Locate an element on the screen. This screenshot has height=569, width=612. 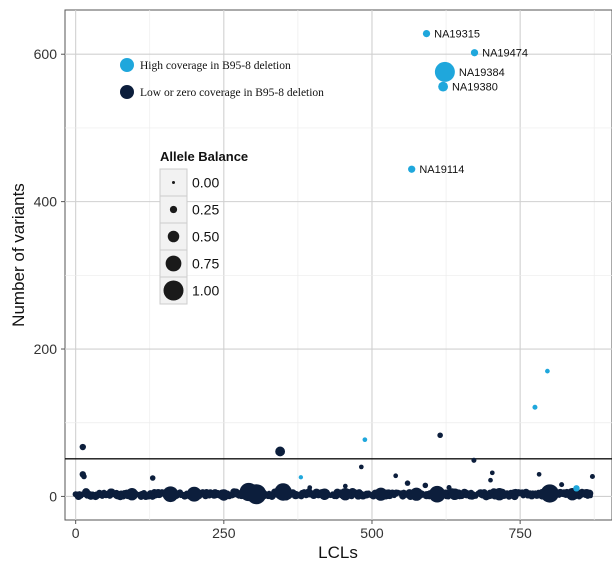
size-legend-label: 1.00 is located at coordinates (205, 291).